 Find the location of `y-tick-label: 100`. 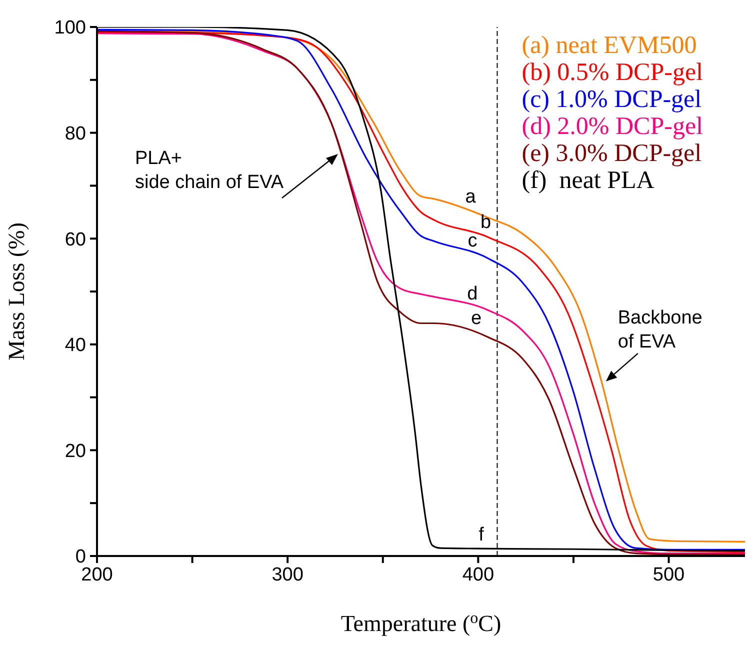

y-tick-label: 100 is located at coordinates (70, 28).